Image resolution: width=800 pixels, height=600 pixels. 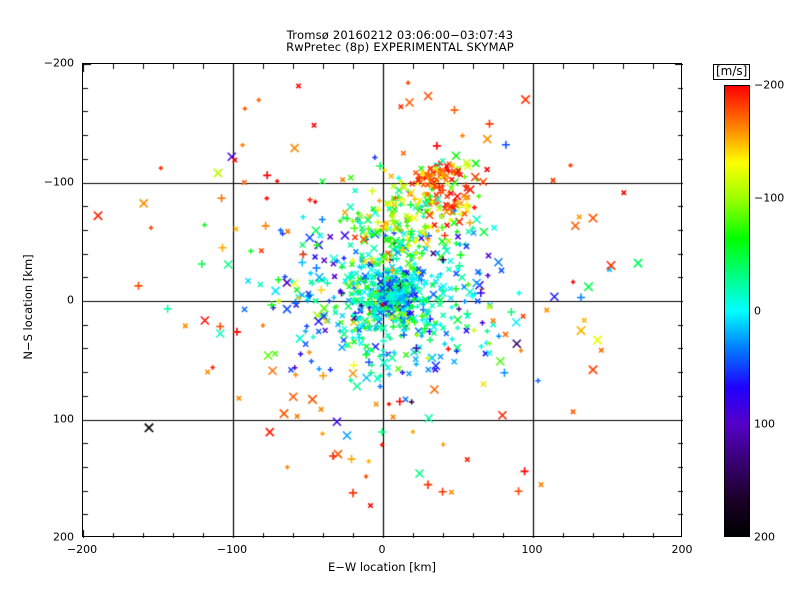 I want to click on x-tick-label: 0, so click(x=382, y=549).